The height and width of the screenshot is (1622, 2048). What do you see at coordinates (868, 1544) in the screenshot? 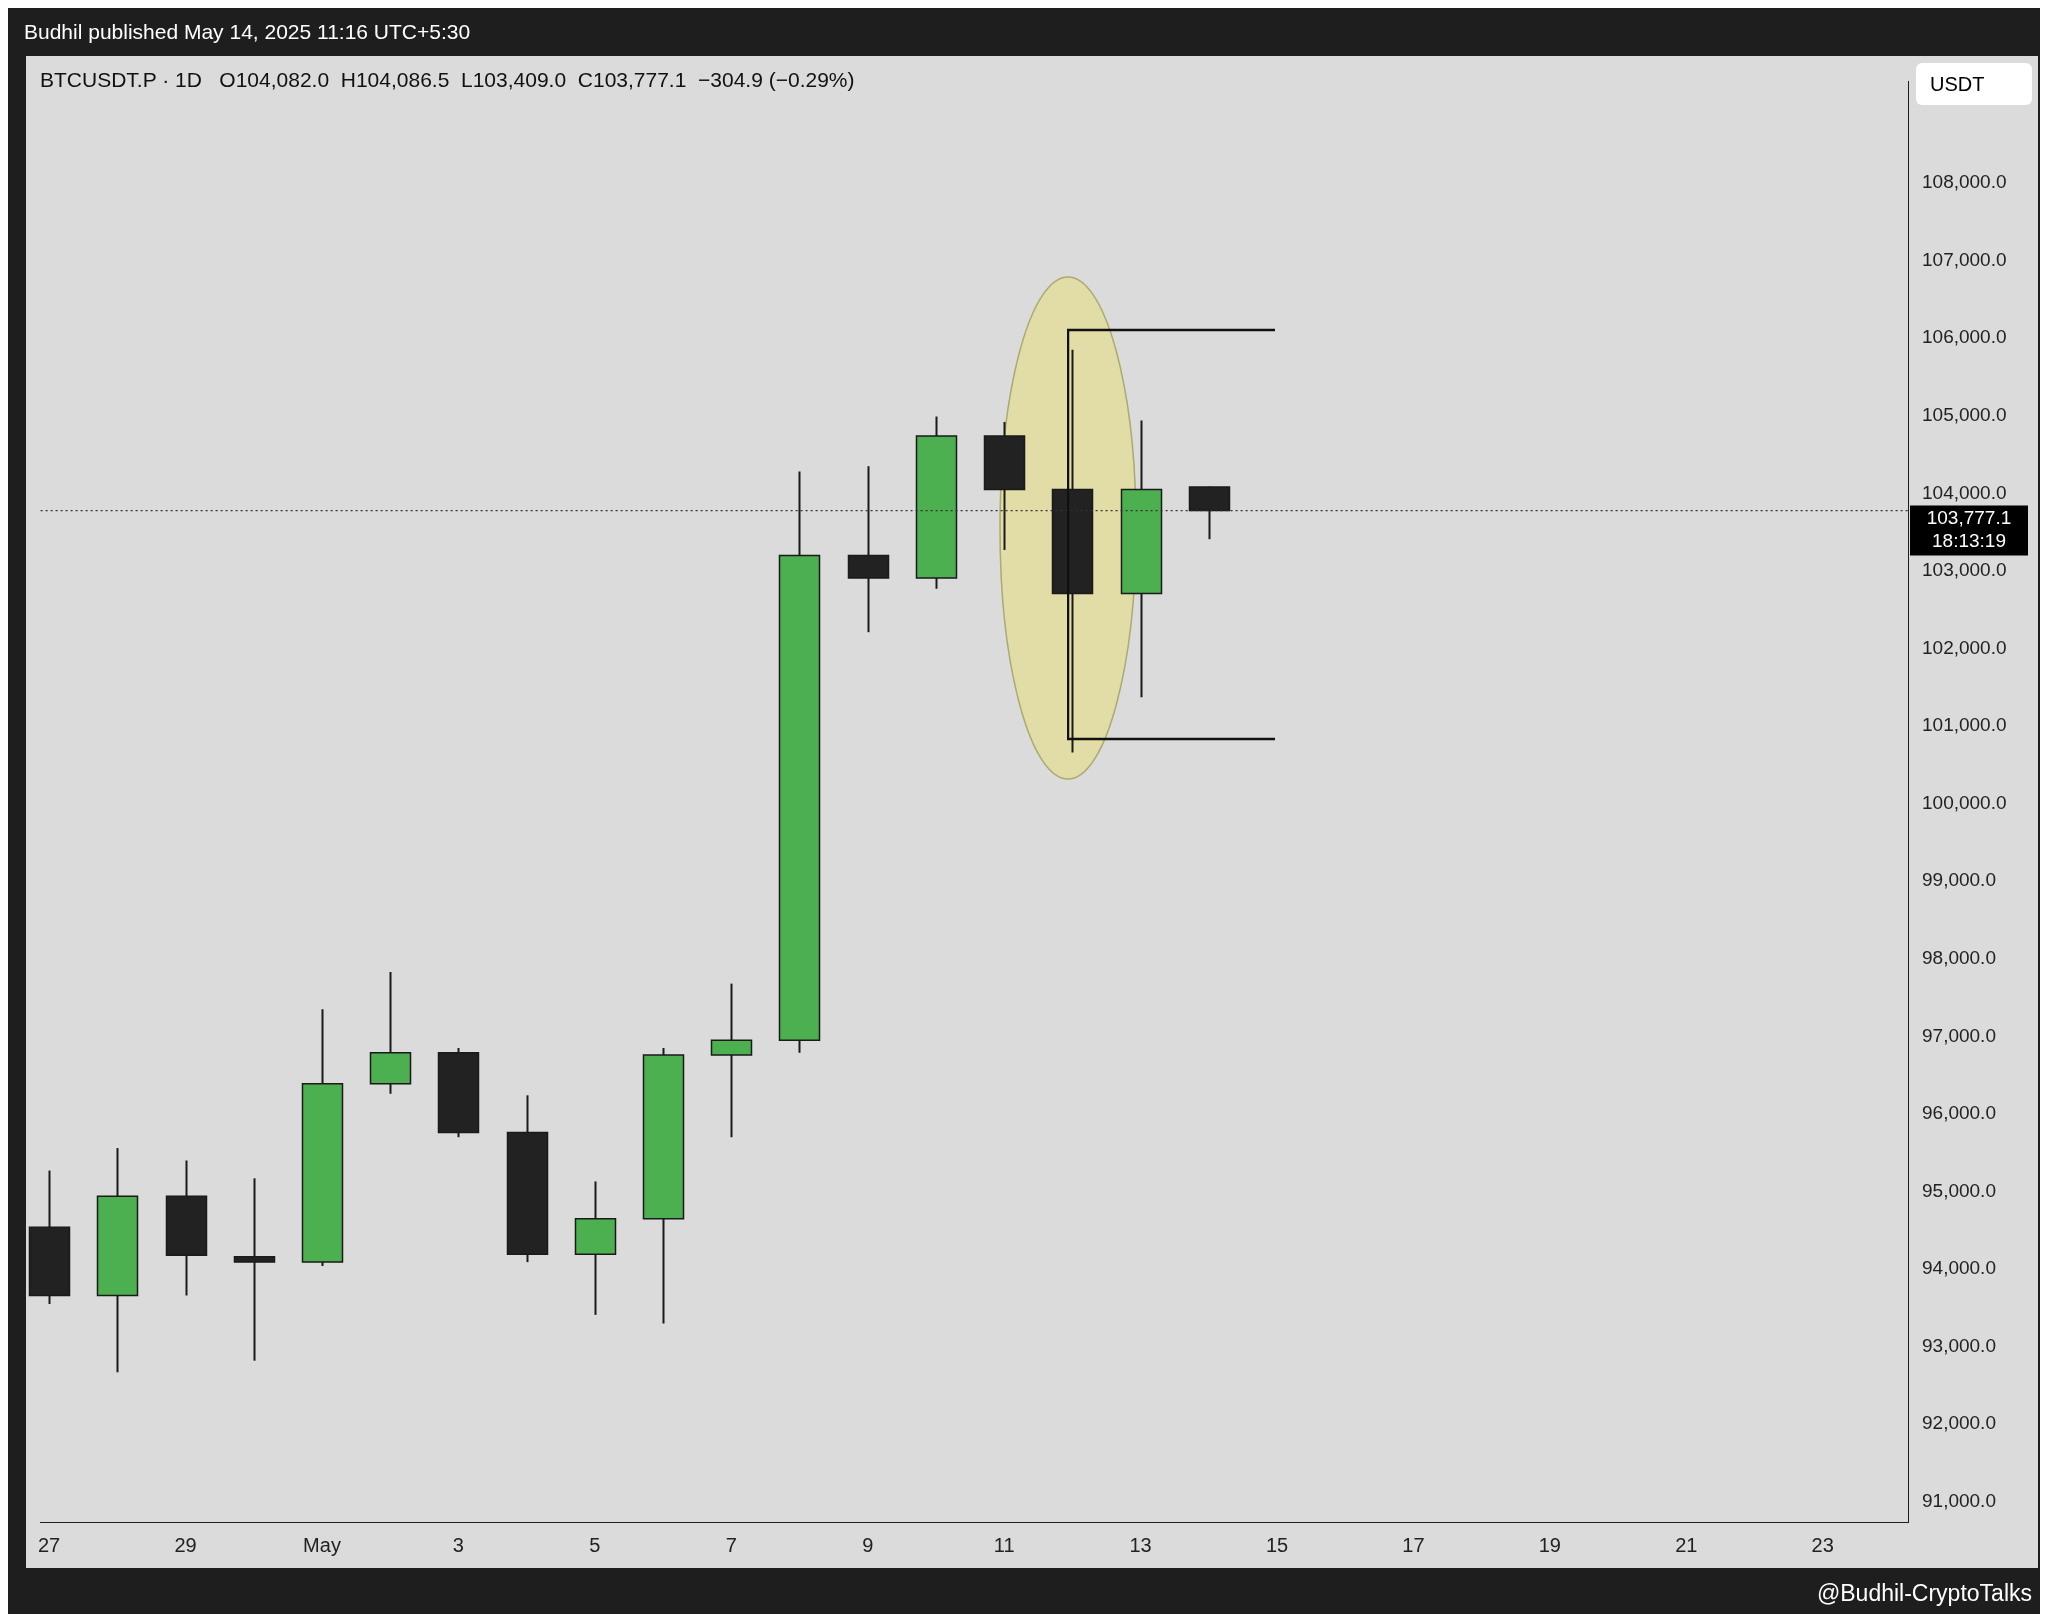
I see `x-tick-label: 9` at bounding box center [868, 1544].